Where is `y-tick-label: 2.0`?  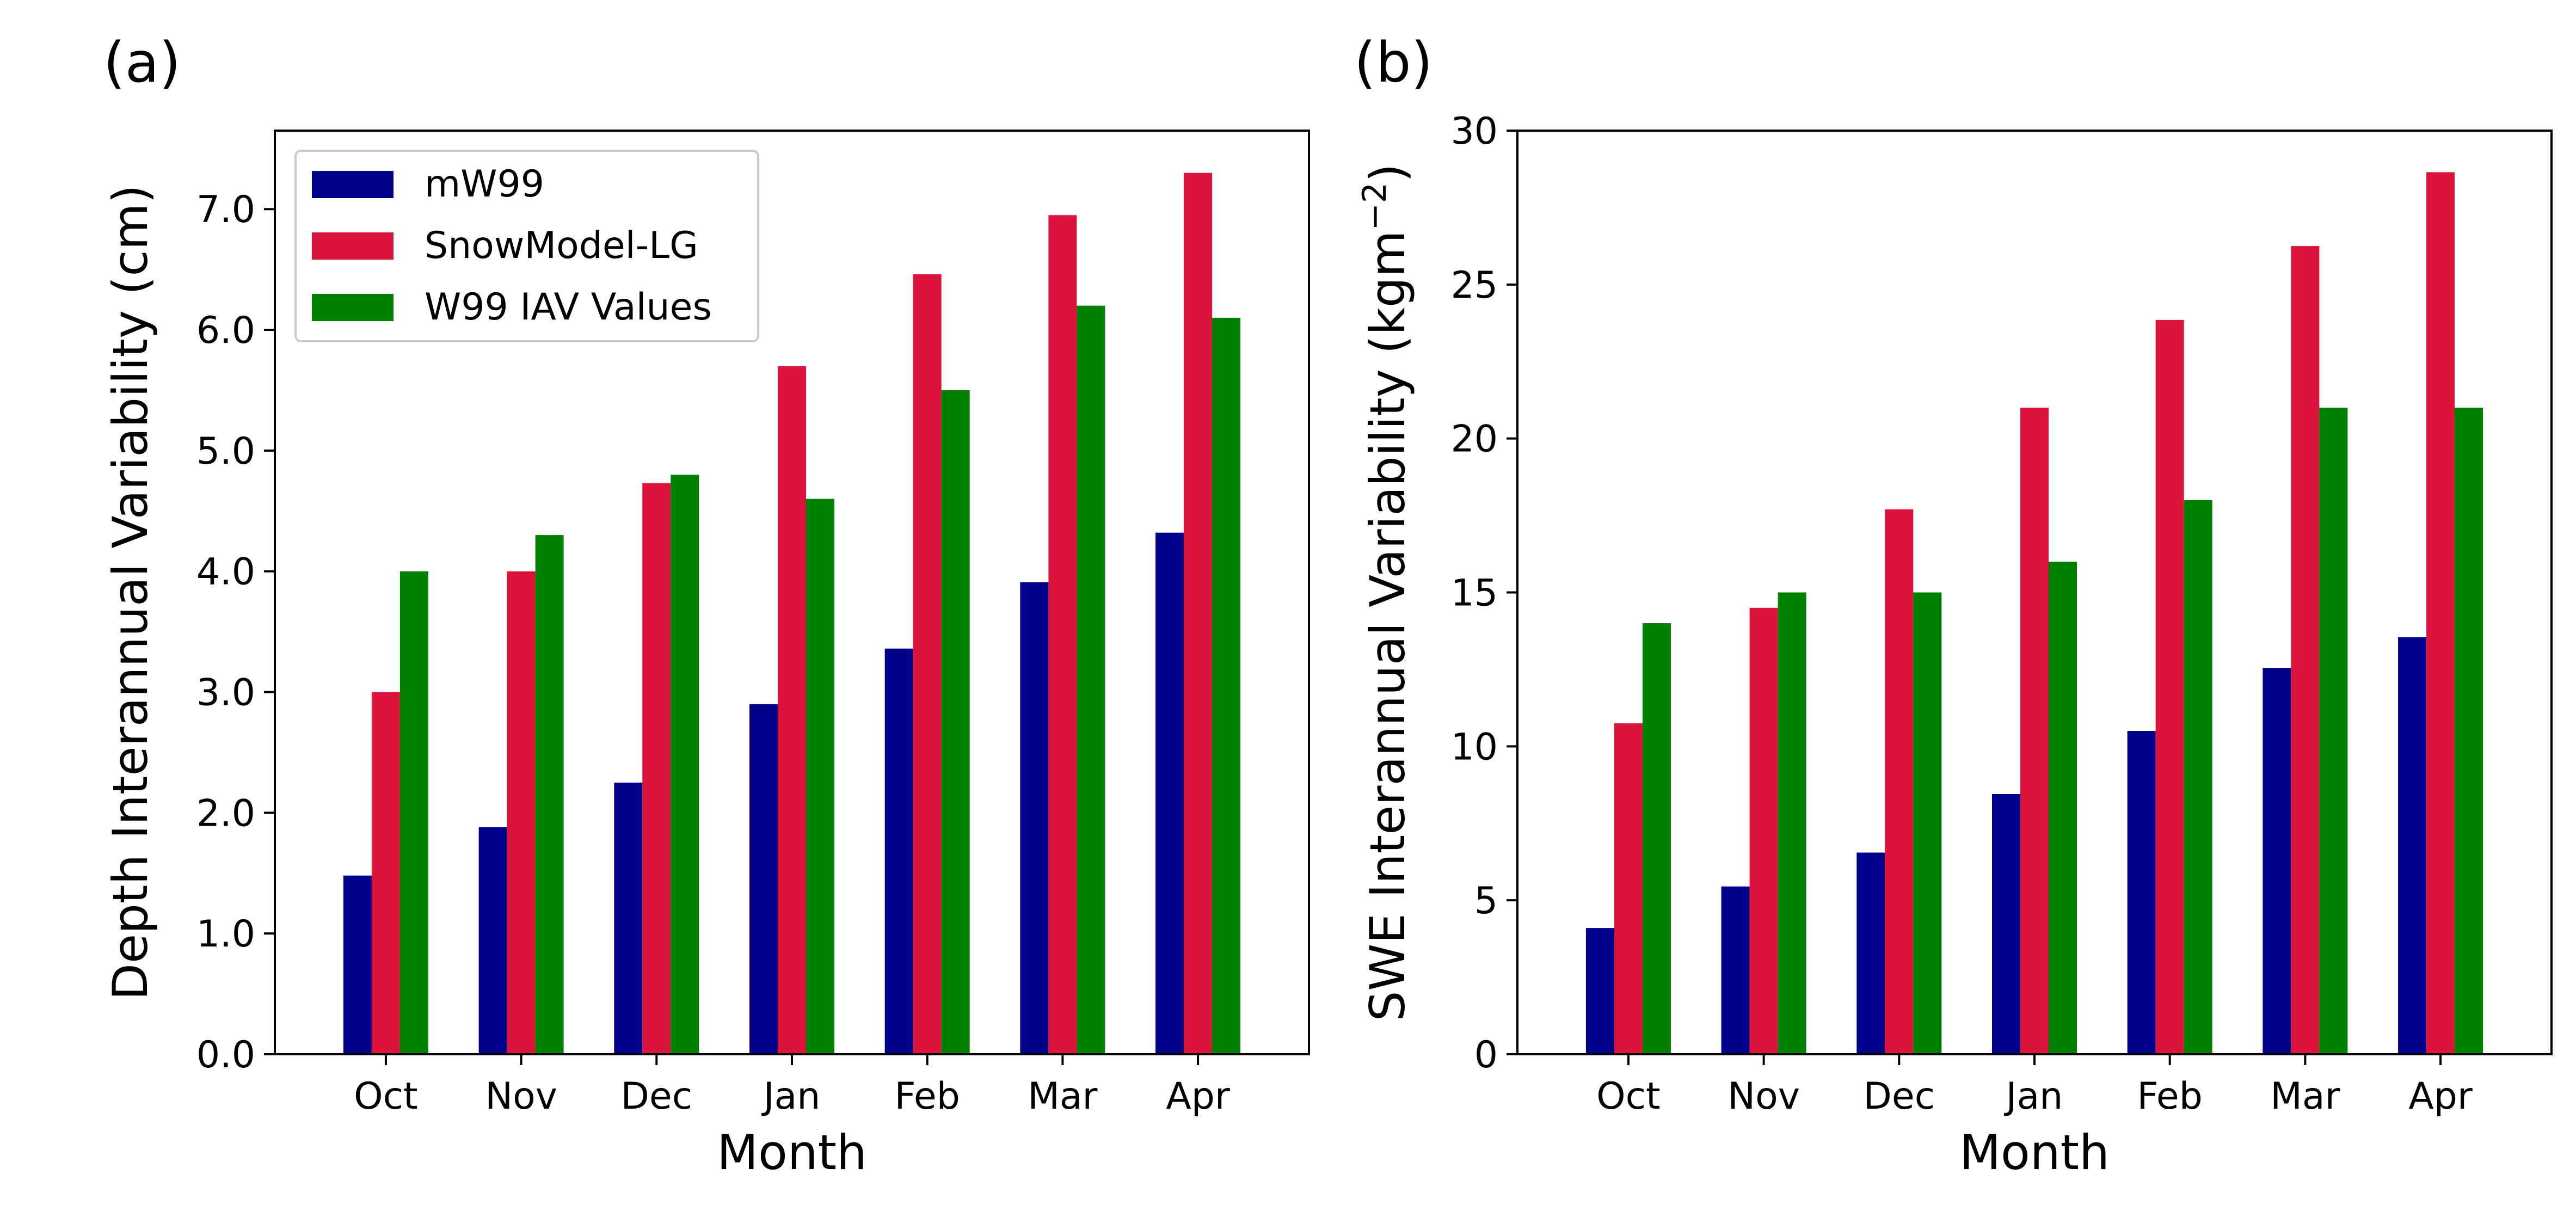
y-tick-label: 2.0 is located at coordinates (225, 813).